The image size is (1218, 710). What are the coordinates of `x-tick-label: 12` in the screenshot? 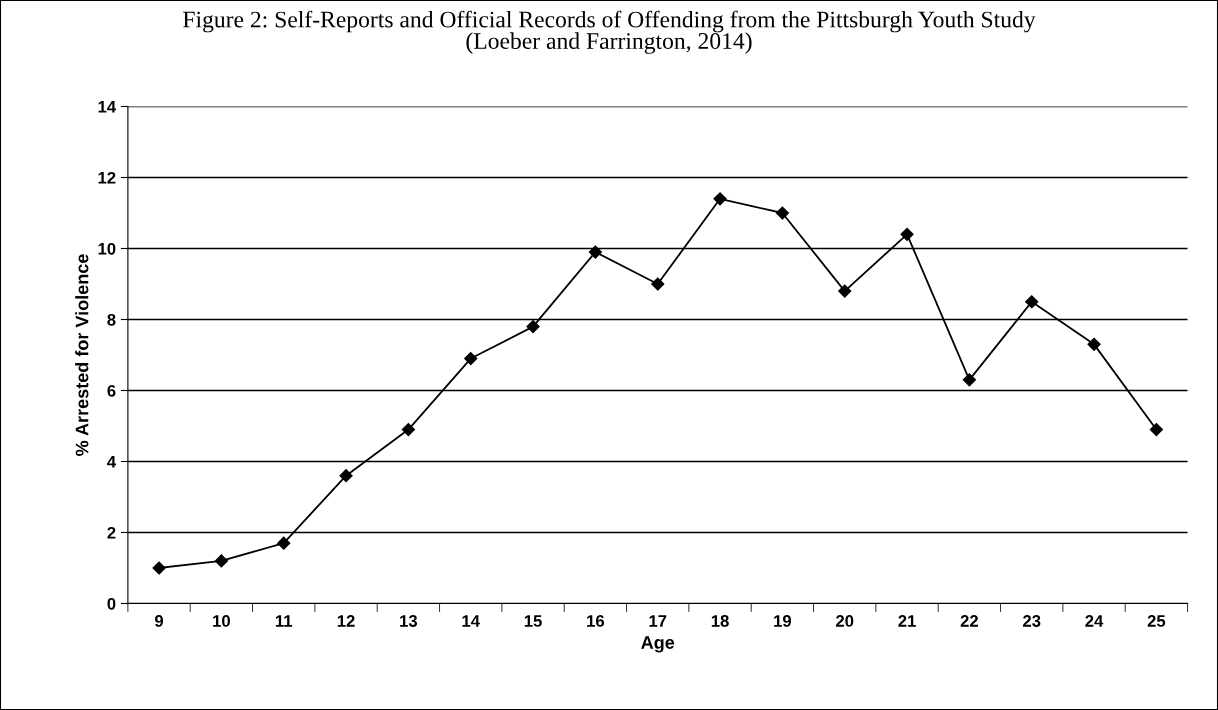 It's located at (346, 621).